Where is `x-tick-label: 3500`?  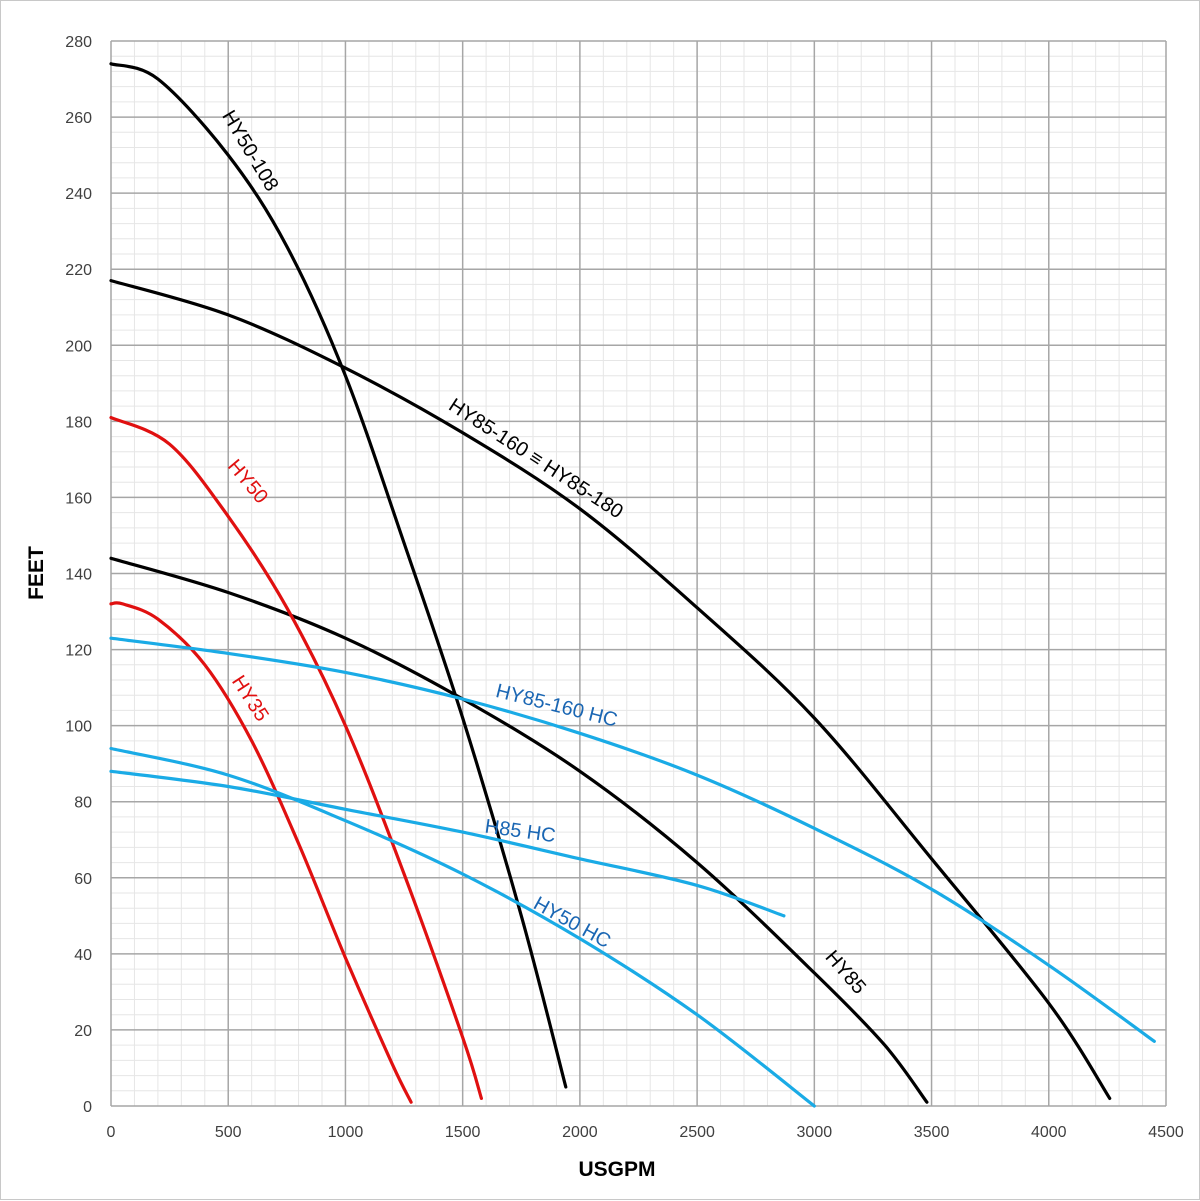
x-tick-label: 3500 is located at coordinates (932, 1132).